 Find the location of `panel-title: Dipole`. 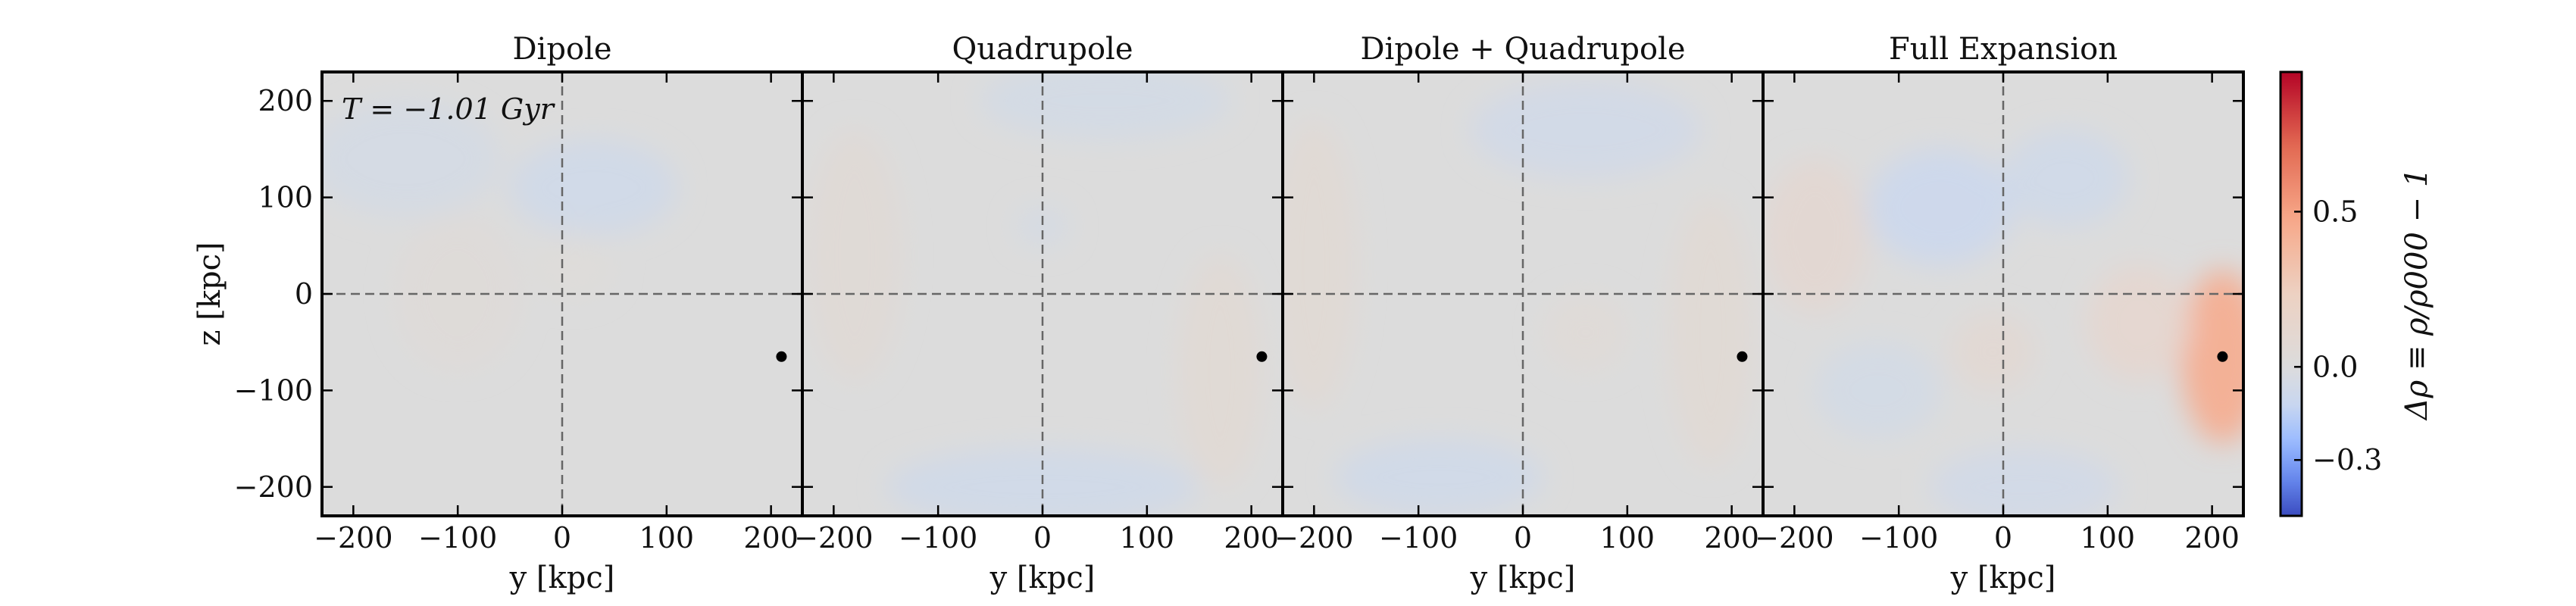

panel-title: Dipole is located at coordinates (561, 49).